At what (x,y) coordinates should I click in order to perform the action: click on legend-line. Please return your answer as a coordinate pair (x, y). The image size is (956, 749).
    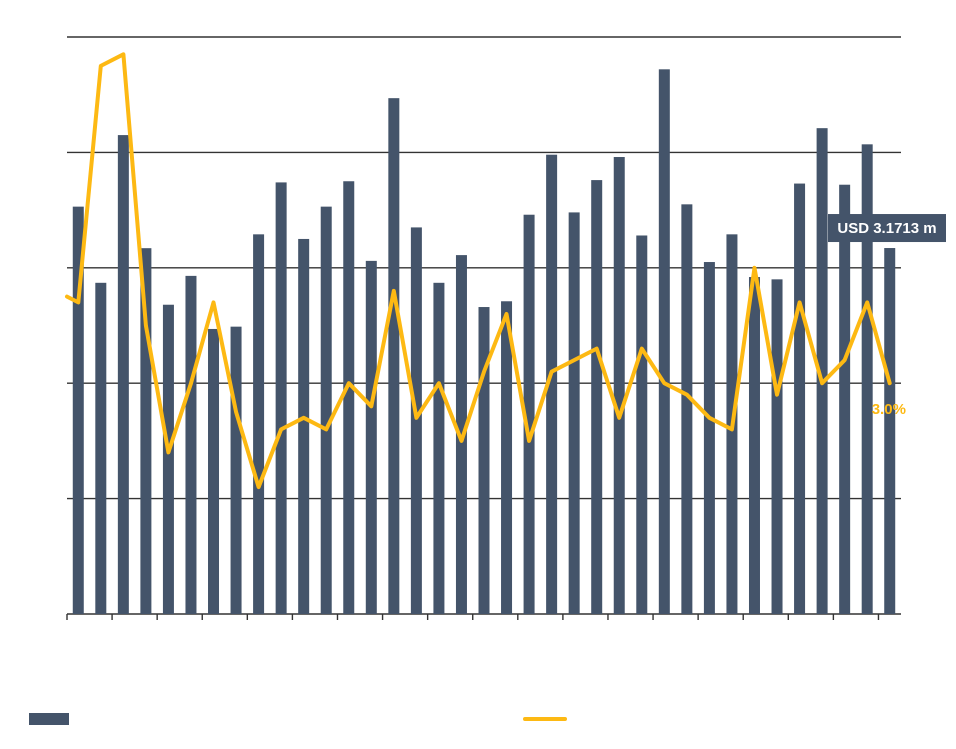
    Looking at the image, I should click on (549, 719).